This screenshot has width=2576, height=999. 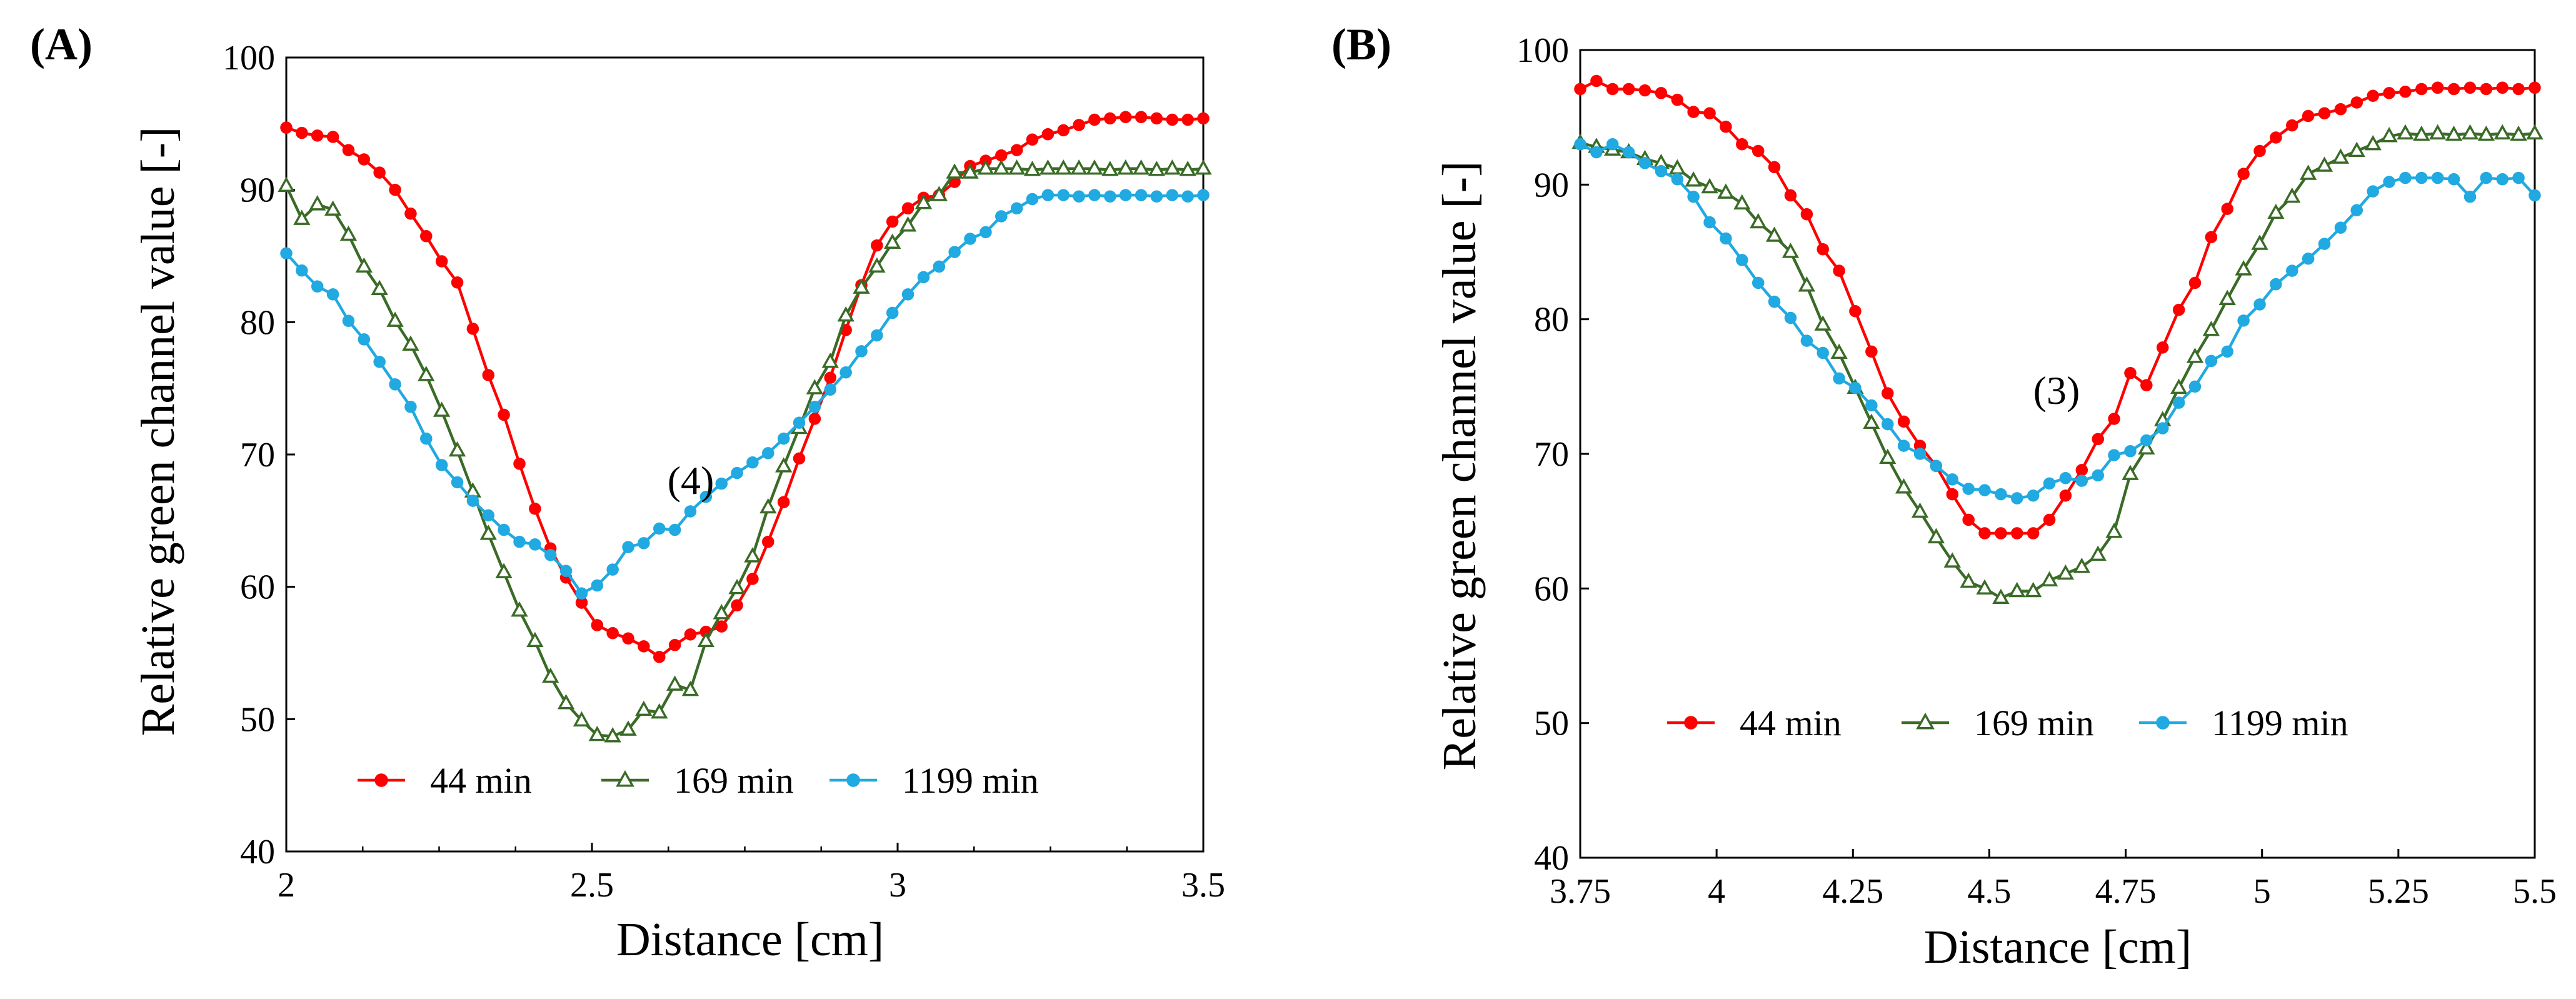 What do you see at coordinates (1989, 891) in the screenshot?
I see `panel-b-x-tick-label: 4.5` at bounding box center [1989, 891].